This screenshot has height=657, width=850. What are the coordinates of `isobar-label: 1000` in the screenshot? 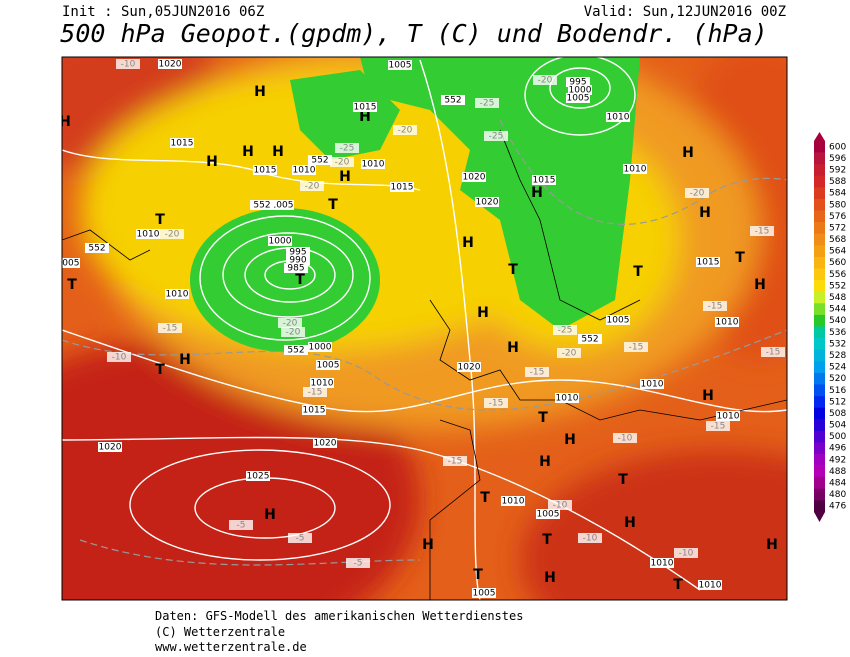 It's located at (320, 348).